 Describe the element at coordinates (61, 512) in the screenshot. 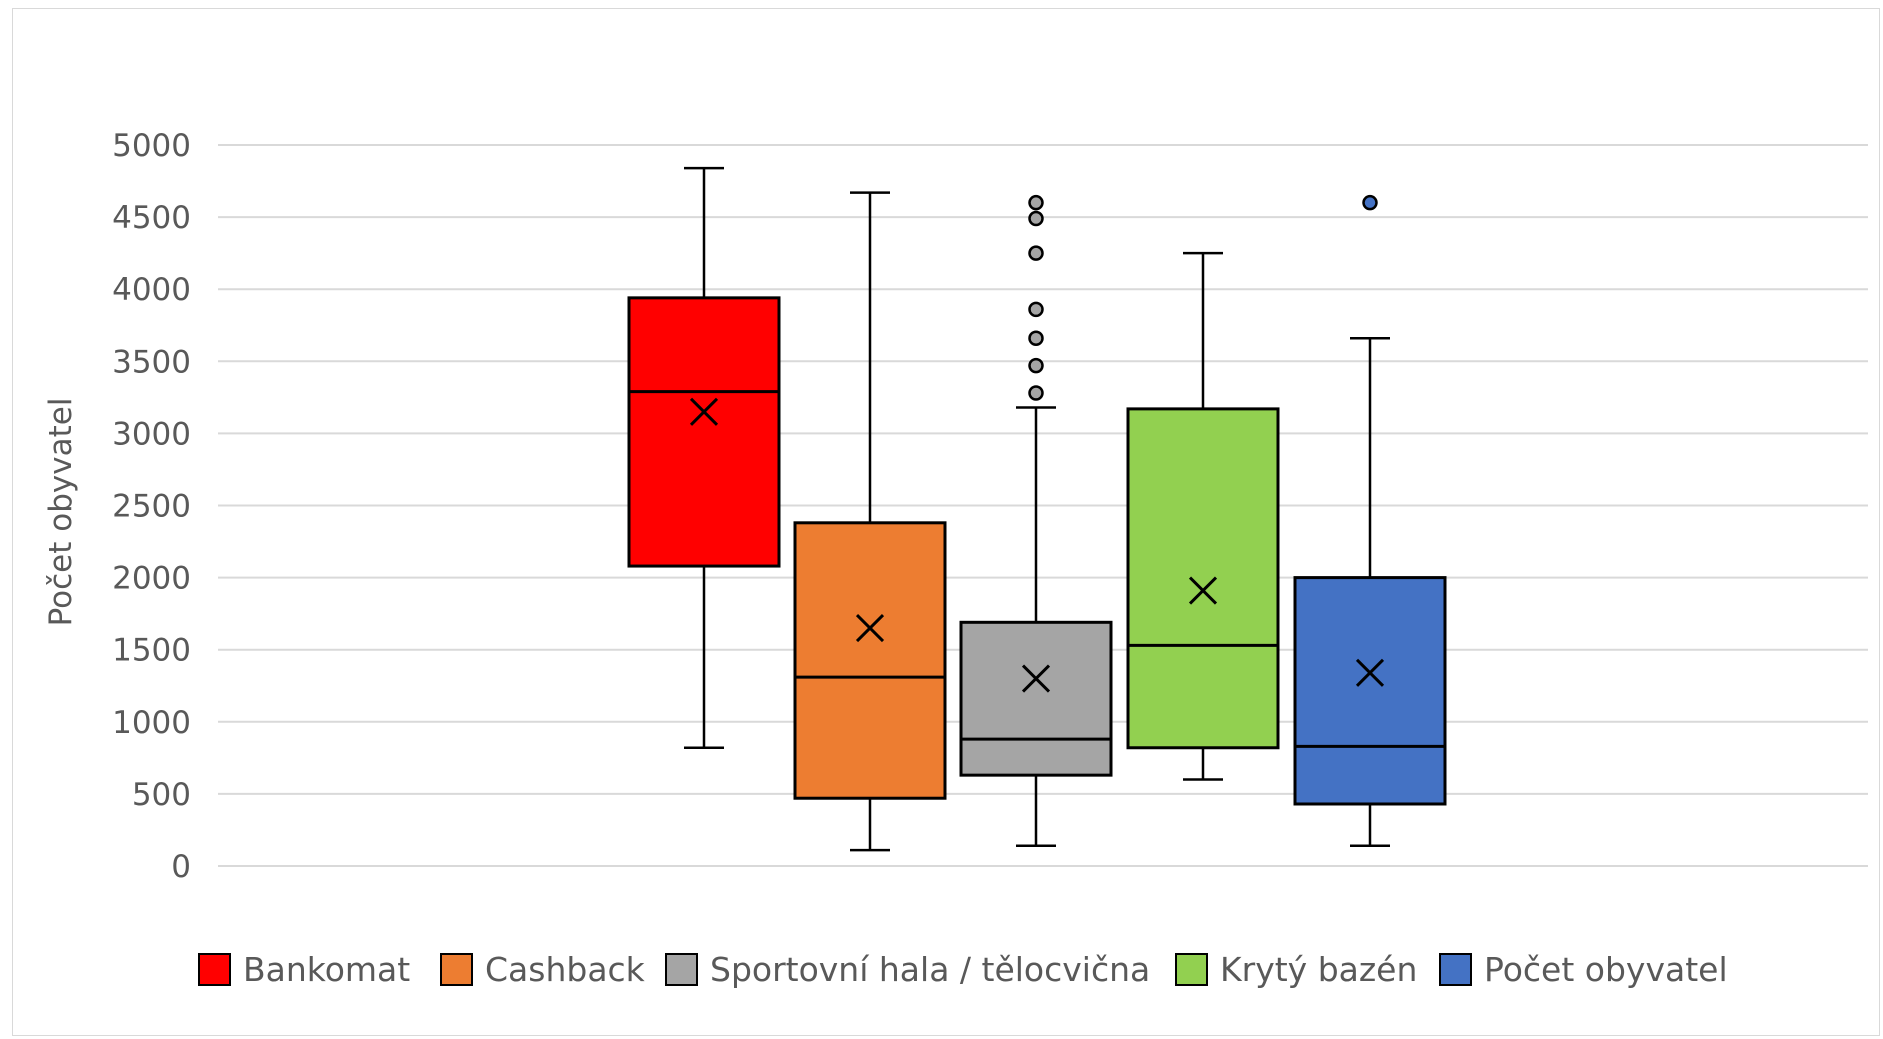

I see `y-axis-title: Počet obyvatel` at that location.